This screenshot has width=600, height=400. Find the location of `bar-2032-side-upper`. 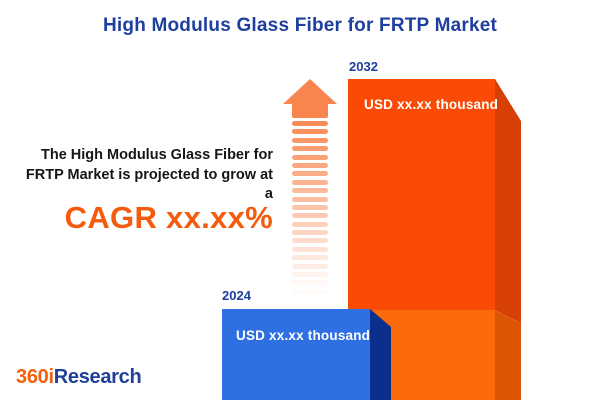

bar-2032-side-upper is located at coordinates (508, 201).